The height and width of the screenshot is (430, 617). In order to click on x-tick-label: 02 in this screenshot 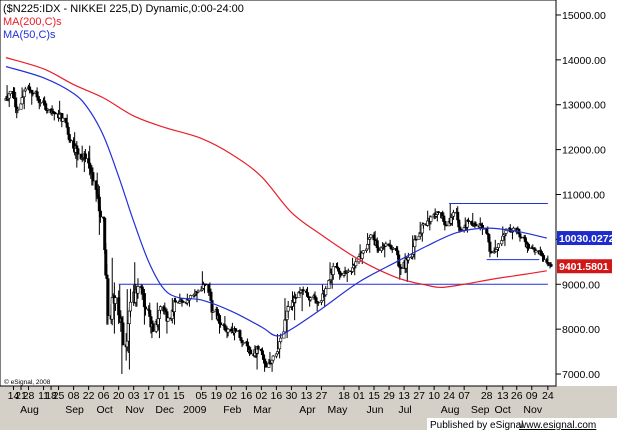, I will do `click(231, 396)`.